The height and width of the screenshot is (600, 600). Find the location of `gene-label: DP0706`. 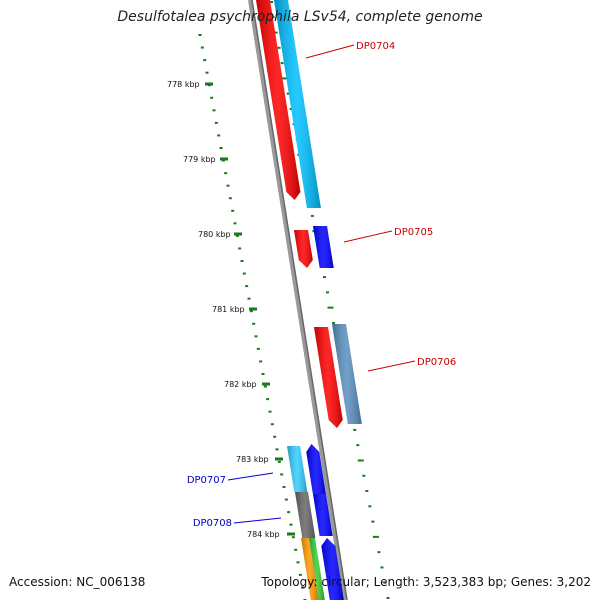

gene-label: DP0706 is located at coordinates (436, 362).